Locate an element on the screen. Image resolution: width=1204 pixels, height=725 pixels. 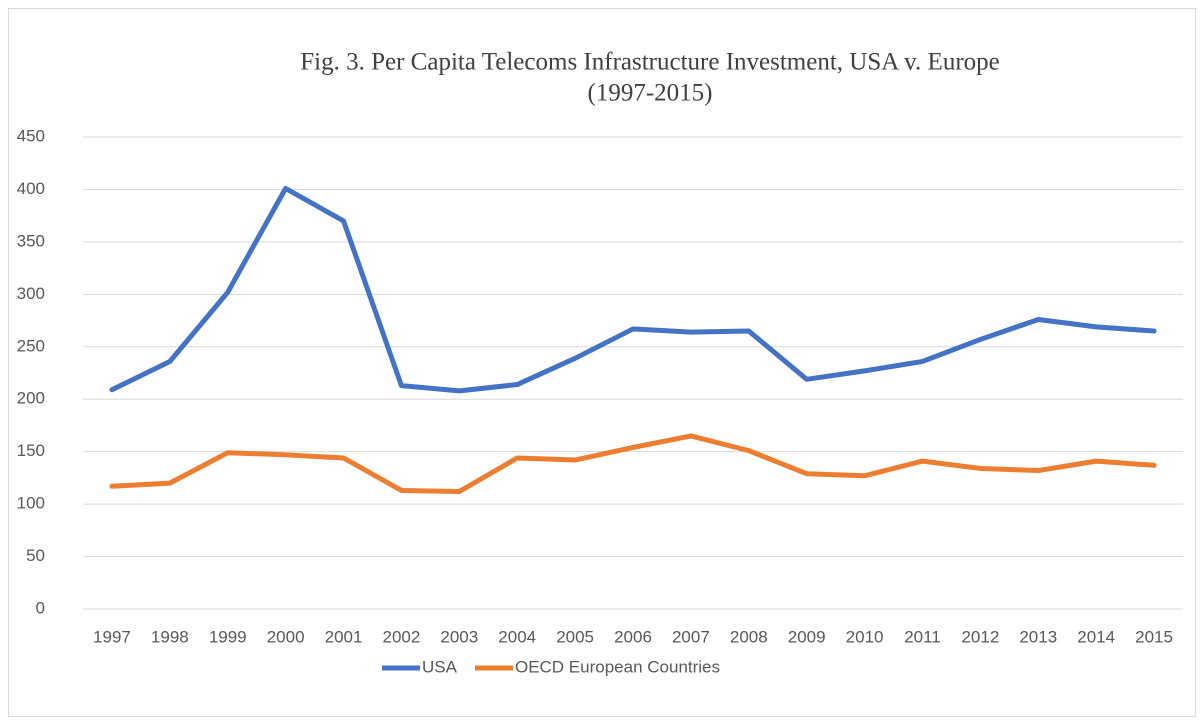
legend-label: USA is located at coordinates (440, 666).